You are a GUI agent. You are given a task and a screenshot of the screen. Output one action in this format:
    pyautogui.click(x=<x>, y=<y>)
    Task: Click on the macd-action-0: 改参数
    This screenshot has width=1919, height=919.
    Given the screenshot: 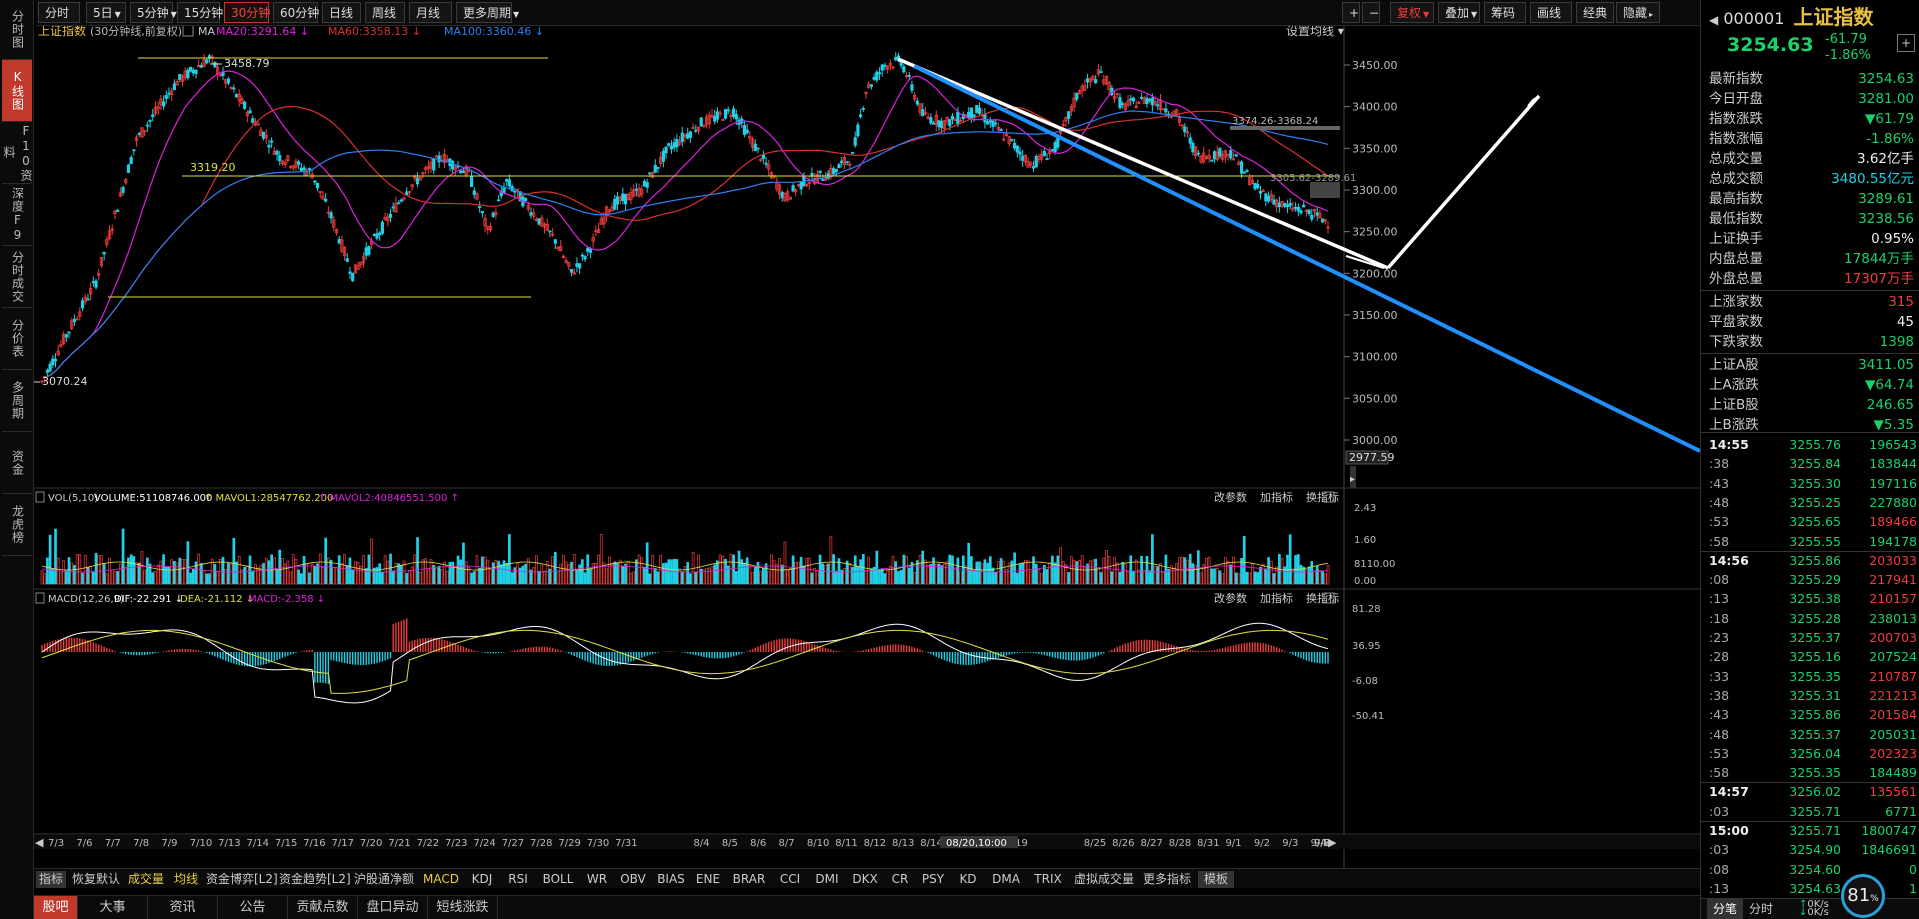 What is the action you would take?
    pyautogui.click(x=1230, y=598)
    